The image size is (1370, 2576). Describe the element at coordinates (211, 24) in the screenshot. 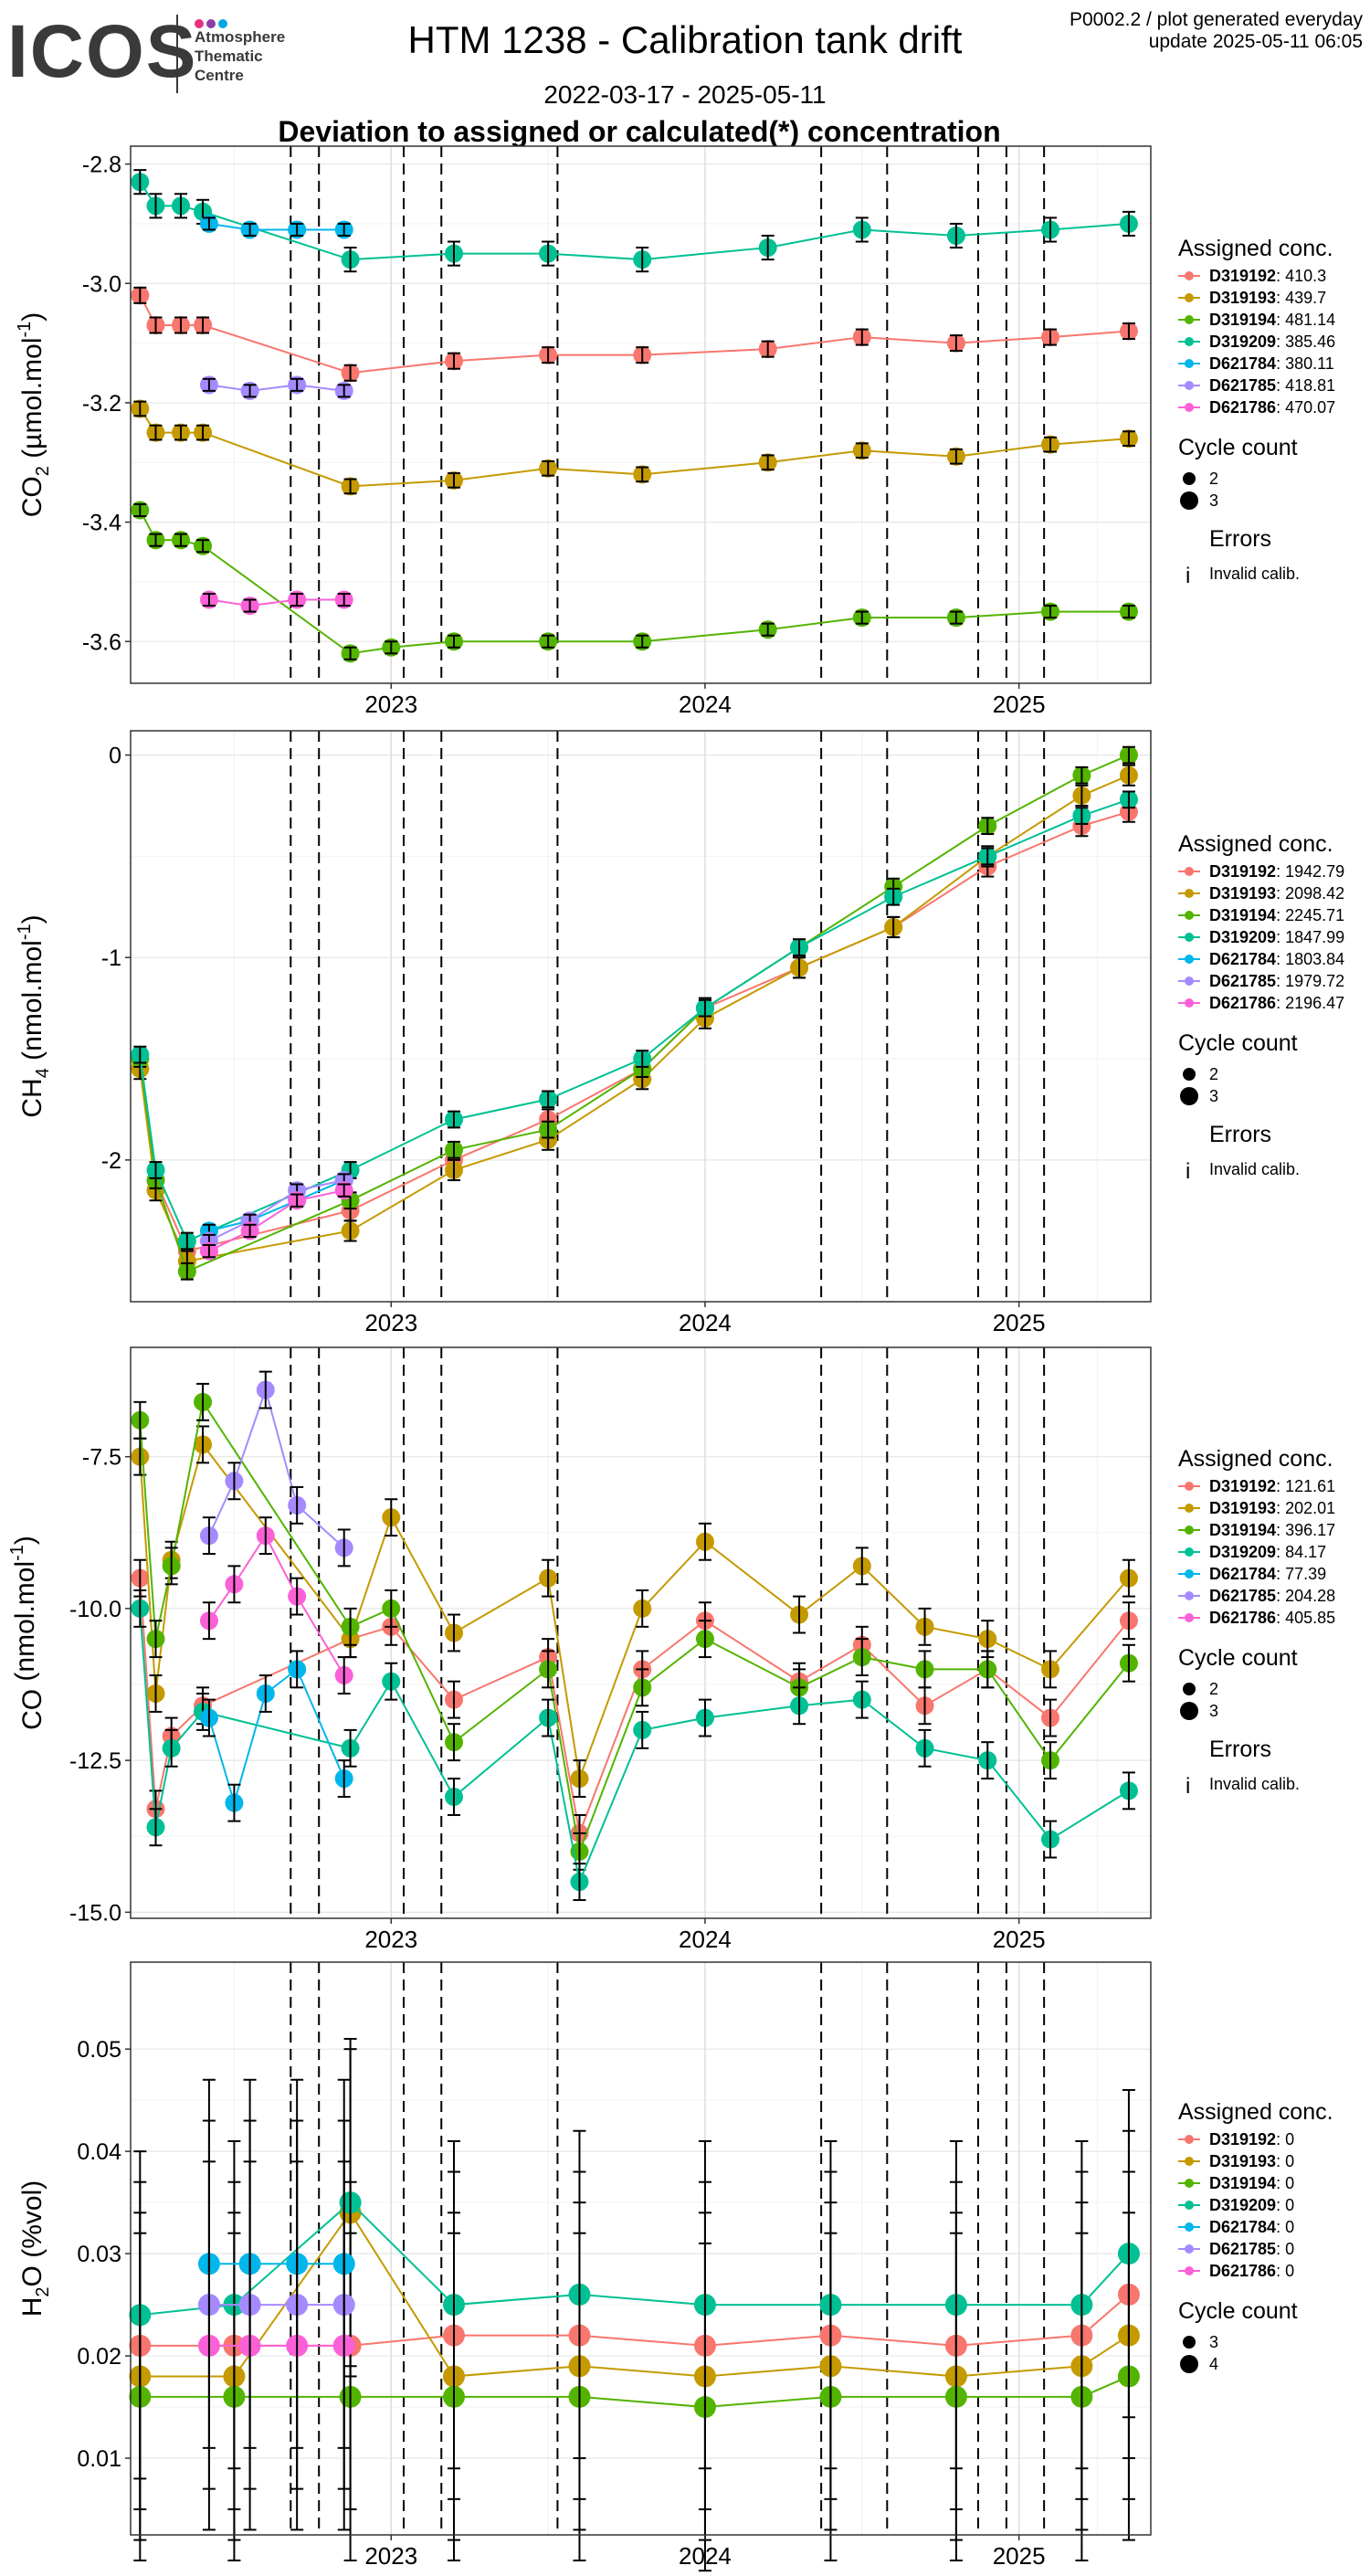

I see `logo-dot-purple` at that location.